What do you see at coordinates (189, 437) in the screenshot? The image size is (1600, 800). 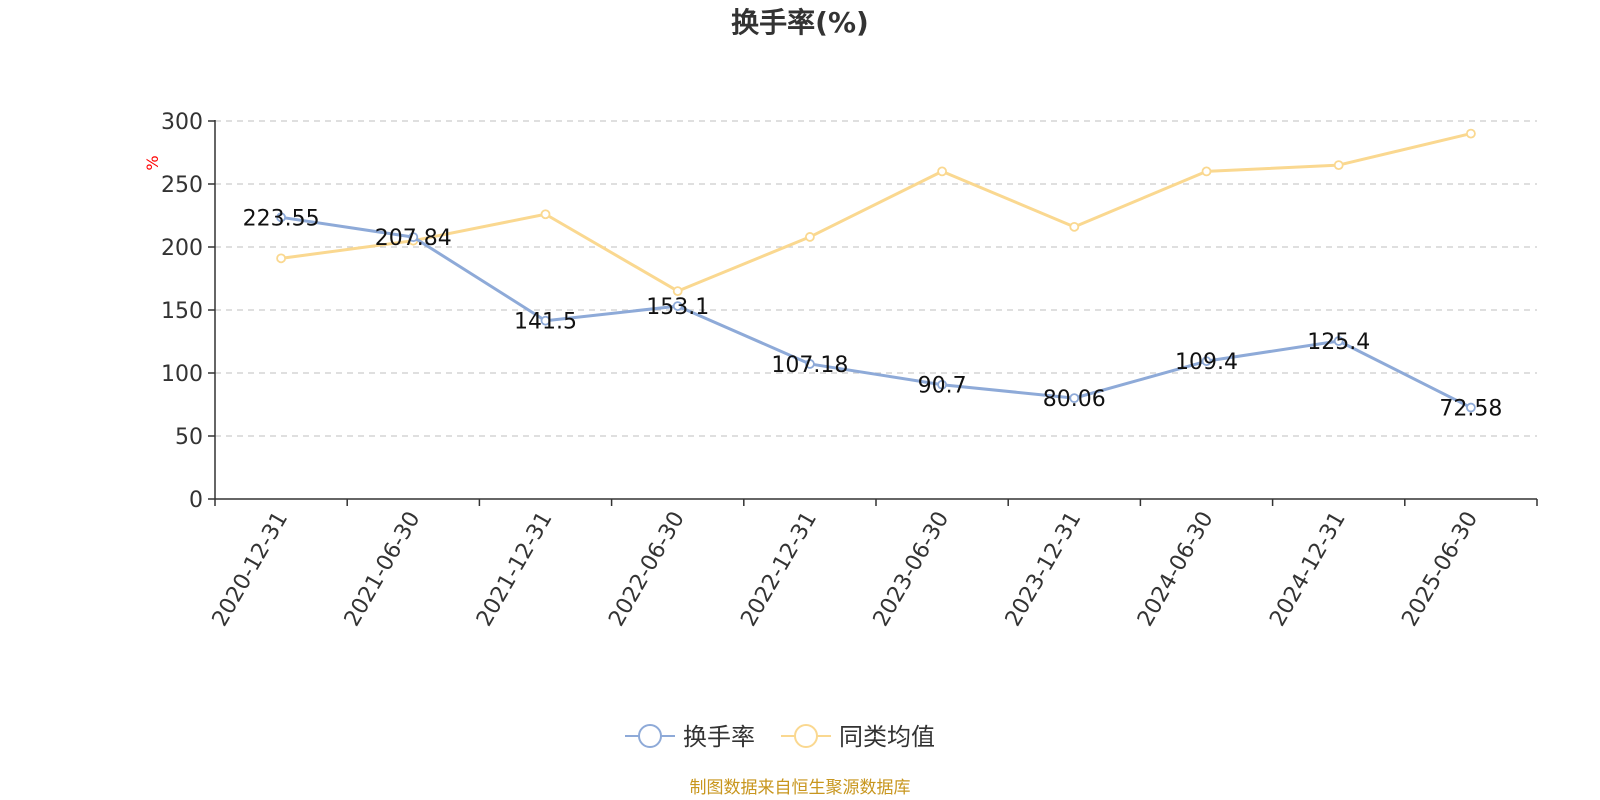 I see `y-tick-label: 50` at bounding box center [189, 437].